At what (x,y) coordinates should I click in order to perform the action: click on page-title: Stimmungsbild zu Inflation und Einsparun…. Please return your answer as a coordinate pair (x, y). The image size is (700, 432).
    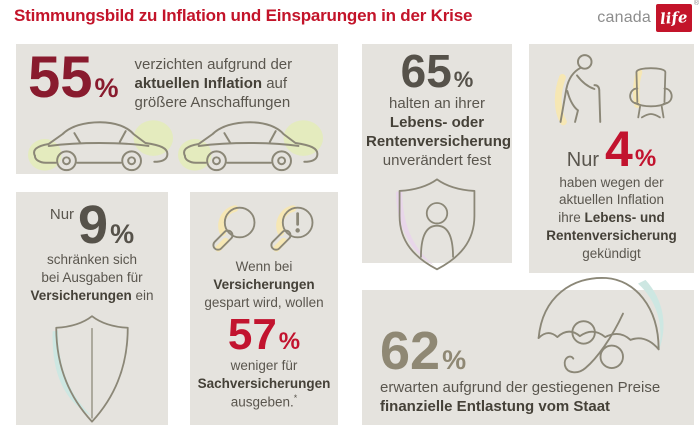
    Looking at the image, I should click on (243, 15).